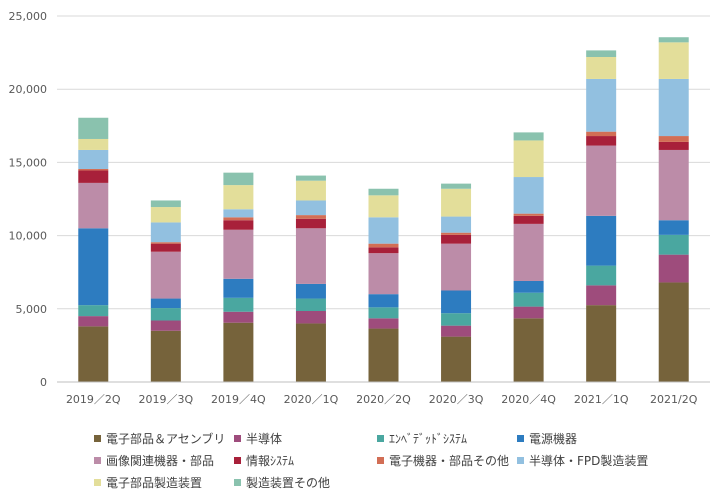  What do you see at coordinates (264, 439) in the screenshot?
I see `legend-label: 半導体` at bounding box center [264, 439].